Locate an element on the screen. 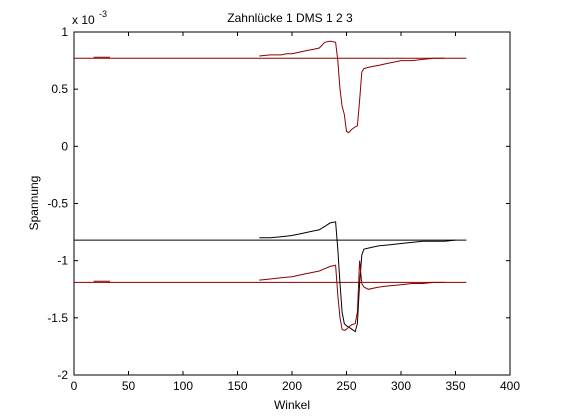 The width and height of the screenshot is (561, 420). x-tick-label: 50 is located at coordinates (129, 386).